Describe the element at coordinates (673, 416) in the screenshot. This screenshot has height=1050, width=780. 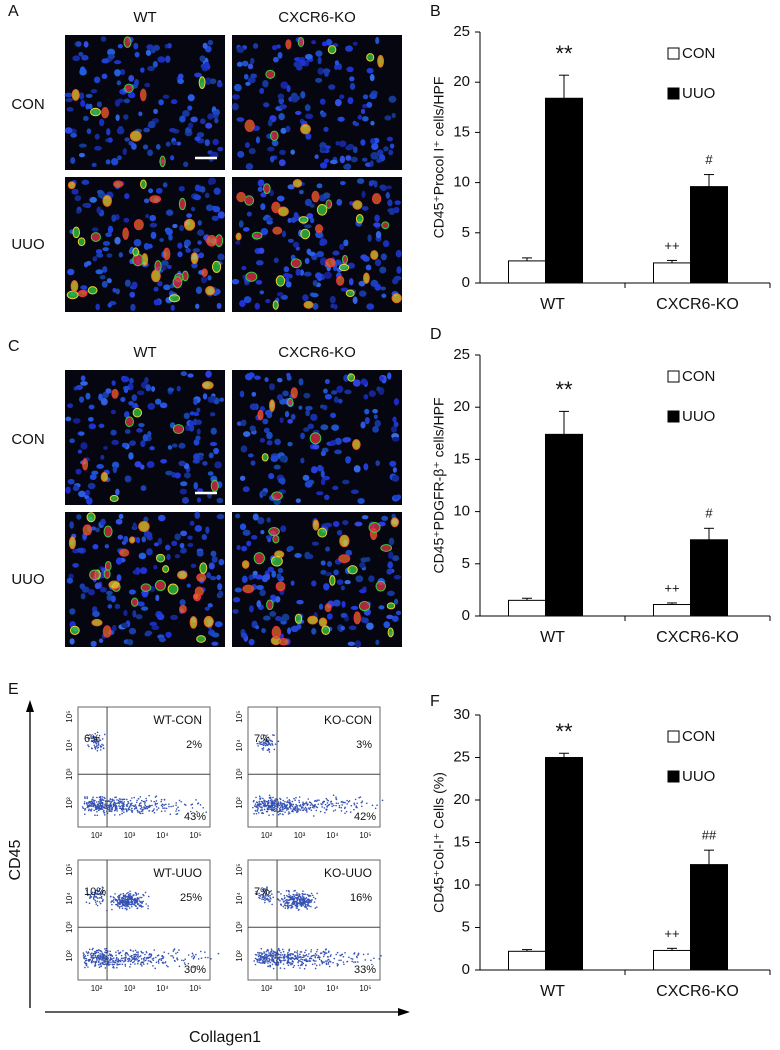
I see `legend-swatch` at that location.